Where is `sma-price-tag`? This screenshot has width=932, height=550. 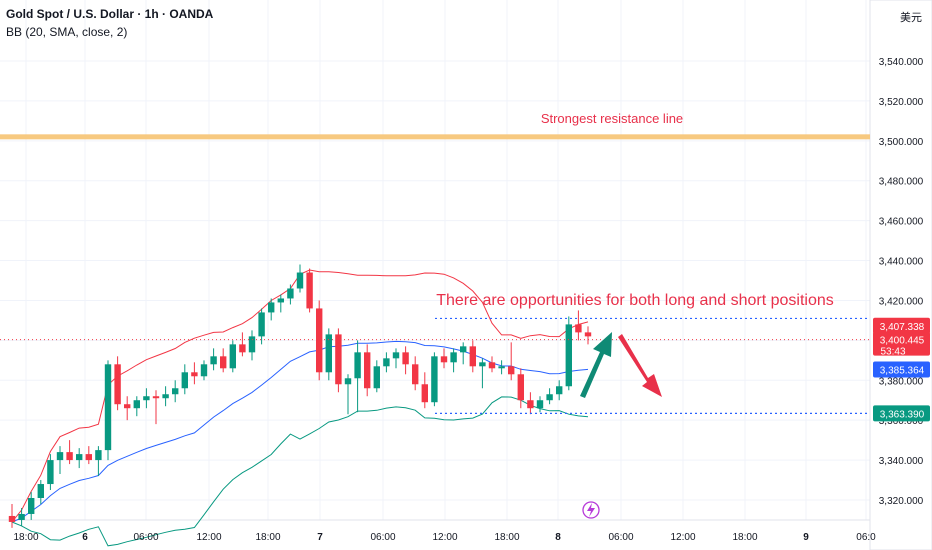
sma-price-tag is located at coordinates (901, 369).